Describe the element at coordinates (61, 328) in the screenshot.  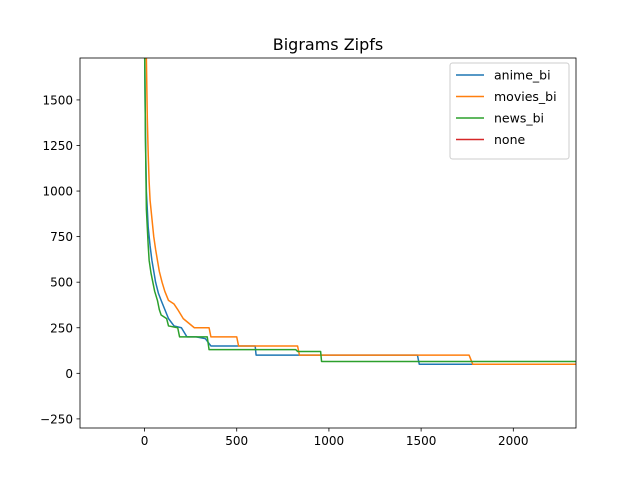
I see `y-tick-label: 250` at that location.